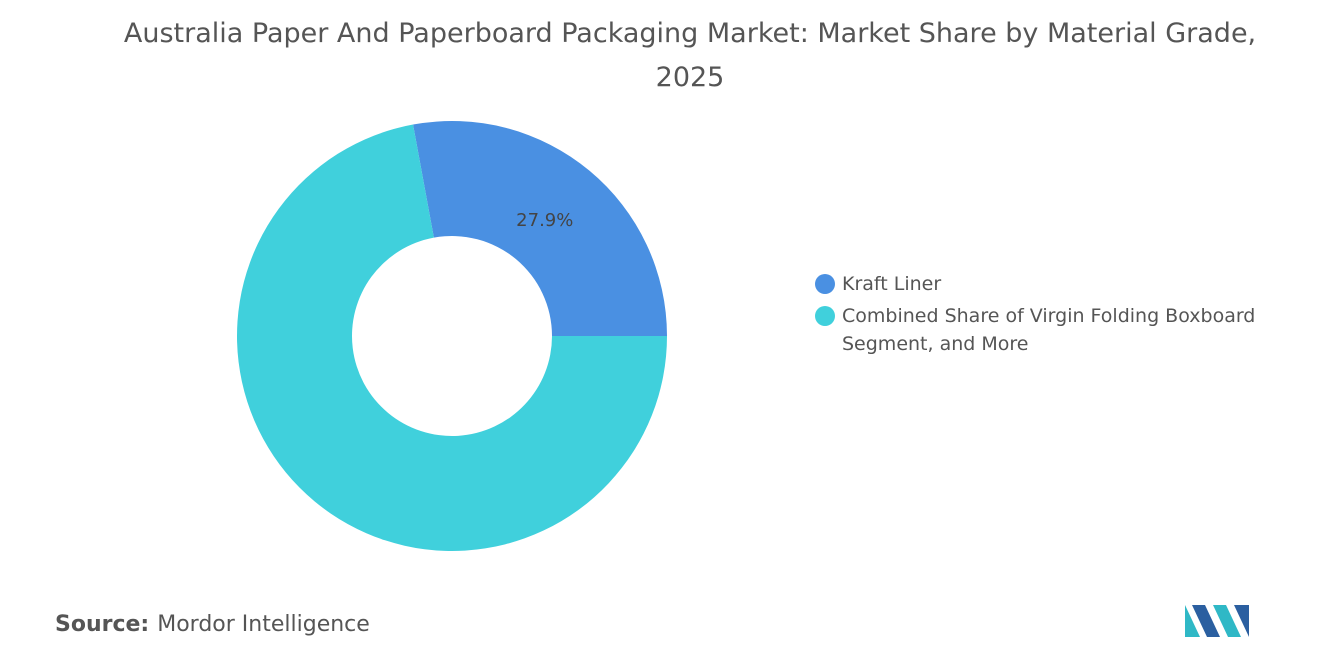 The height and width of the screenshot is (665, 1320). I want to click on data-label: 27.9%, so click(544, 220).